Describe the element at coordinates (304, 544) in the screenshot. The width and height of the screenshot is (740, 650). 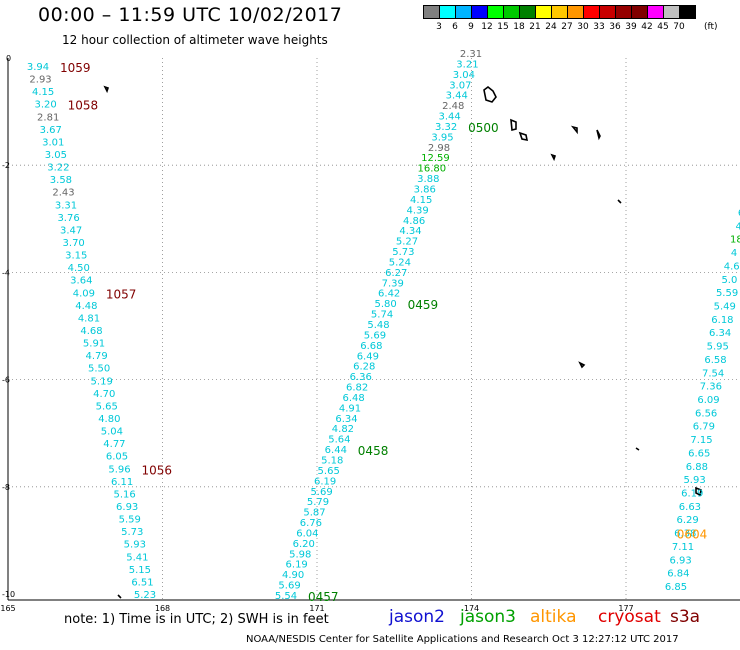
I see `swh-value: 6.20` at that location.